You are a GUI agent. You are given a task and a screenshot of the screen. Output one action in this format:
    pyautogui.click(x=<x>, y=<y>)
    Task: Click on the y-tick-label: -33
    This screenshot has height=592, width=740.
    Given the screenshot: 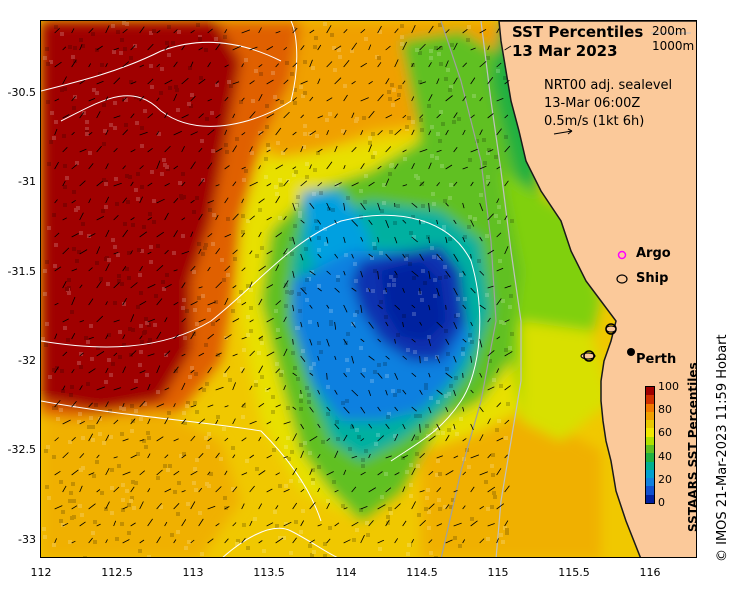 What is the action you would take?
    pyautogui.click(x=27, y=539)
    